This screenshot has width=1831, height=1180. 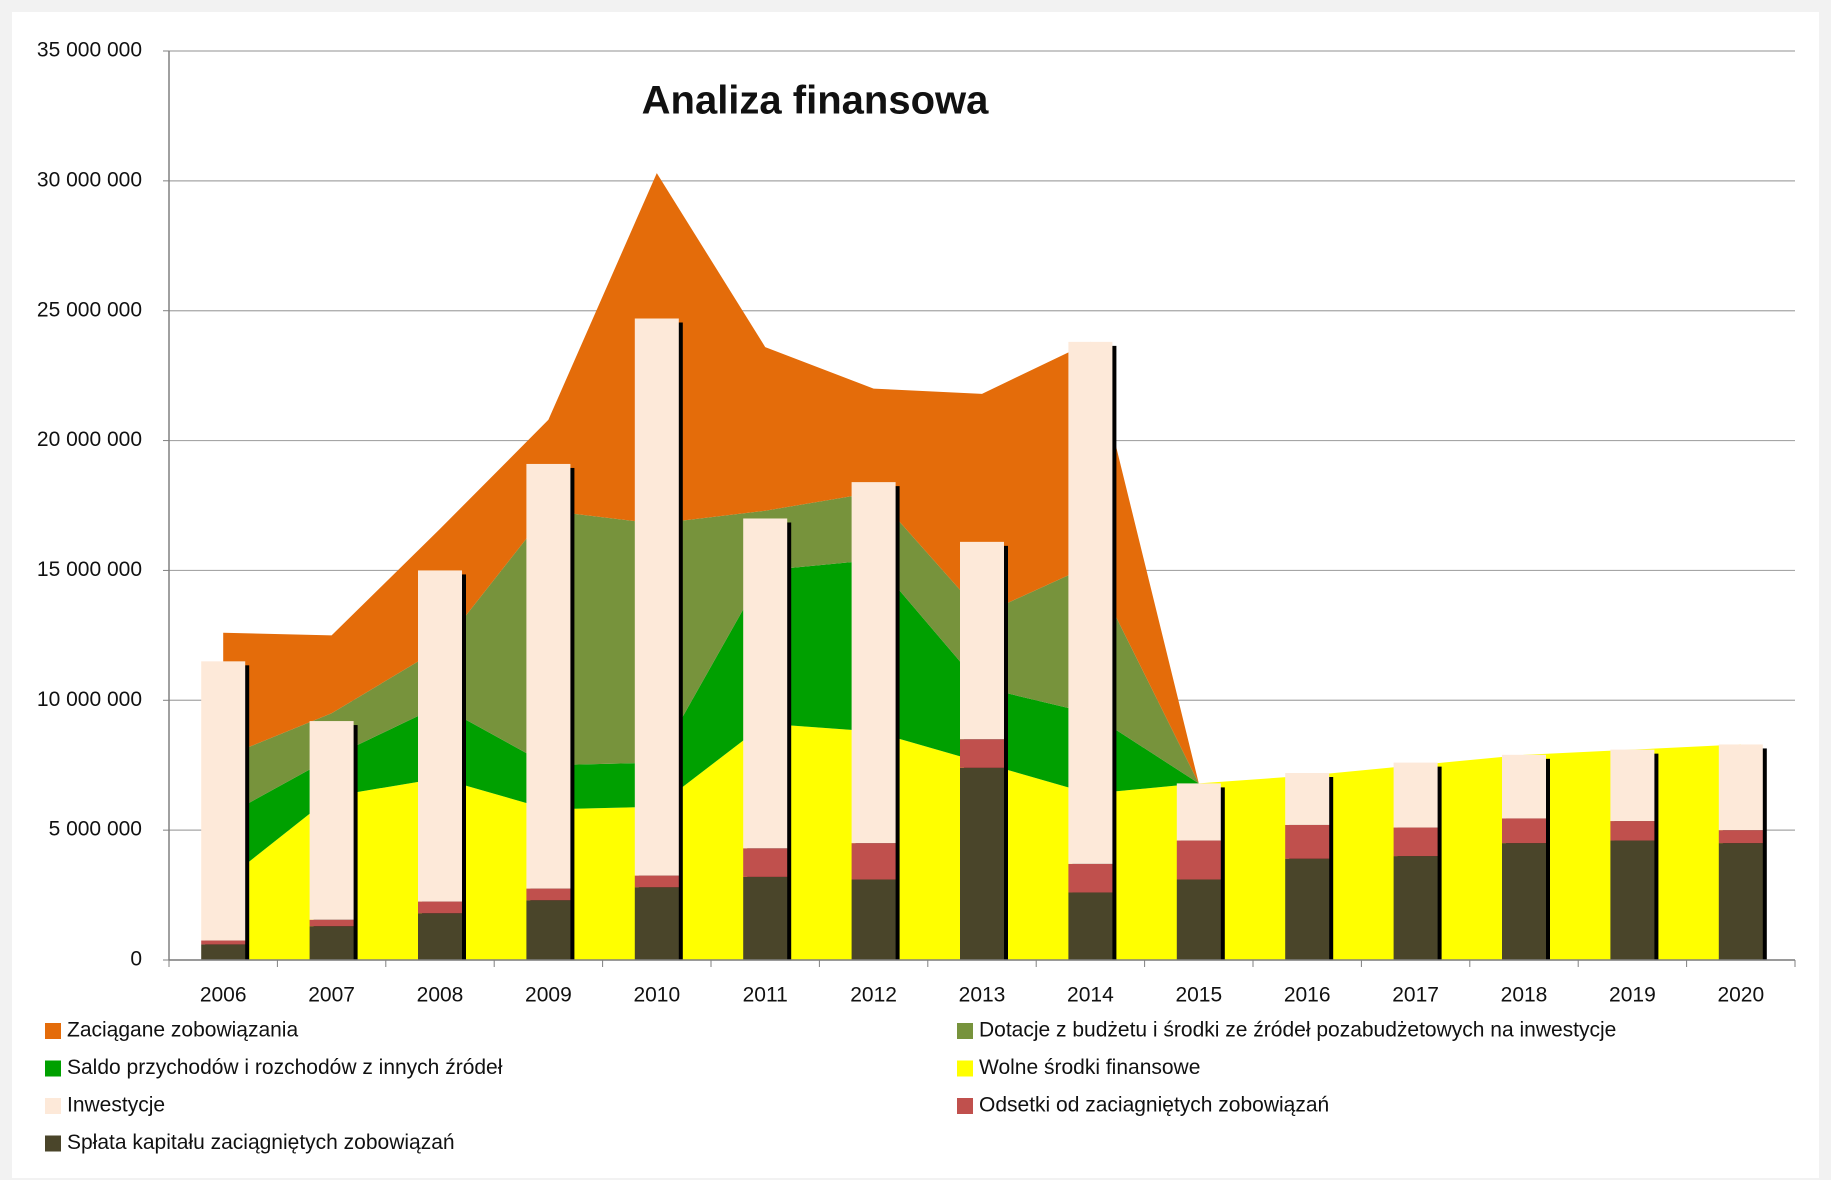 I want to click on x-tick-label: 2008, so click(x=440, y=995).